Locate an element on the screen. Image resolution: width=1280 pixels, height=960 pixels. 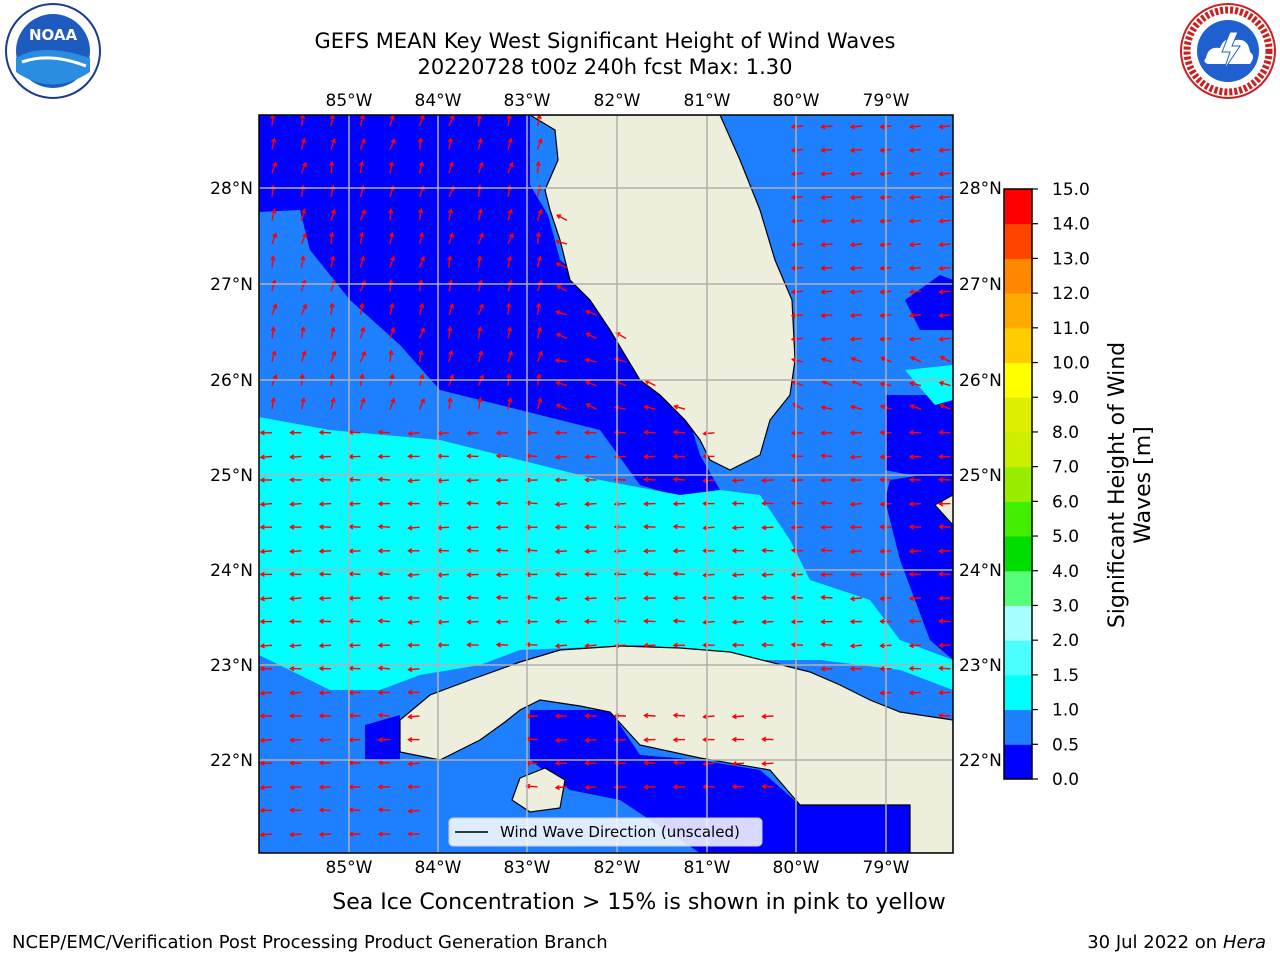
lon-label-bottom: 83°W is located at coordinates (527, 868).